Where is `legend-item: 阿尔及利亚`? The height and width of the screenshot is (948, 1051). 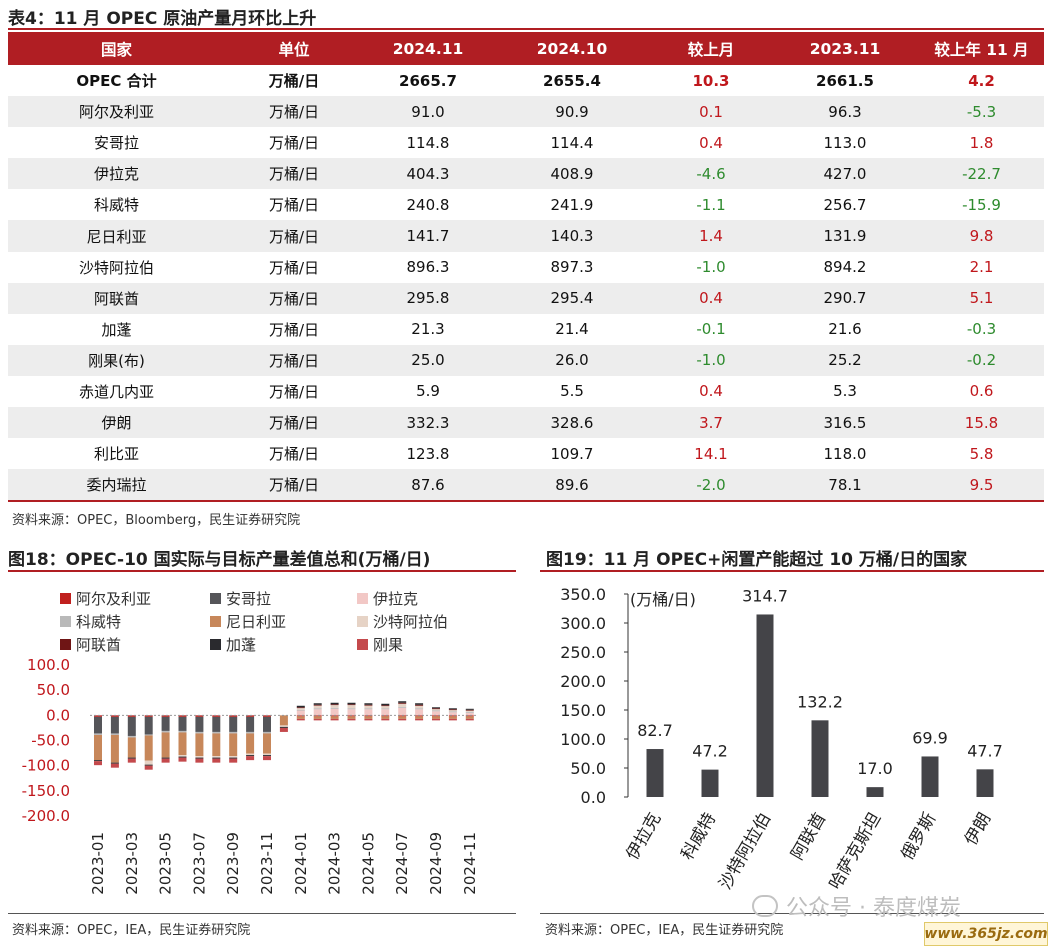 legend-item: 阿尔及利亚 is located at coordinates (105, 598).